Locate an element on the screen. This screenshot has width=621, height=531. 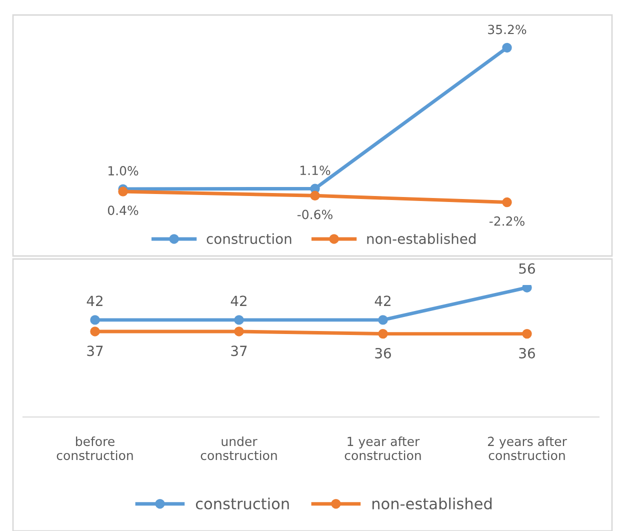
x-tick-label: before construction is located at coordinates (94, 448).